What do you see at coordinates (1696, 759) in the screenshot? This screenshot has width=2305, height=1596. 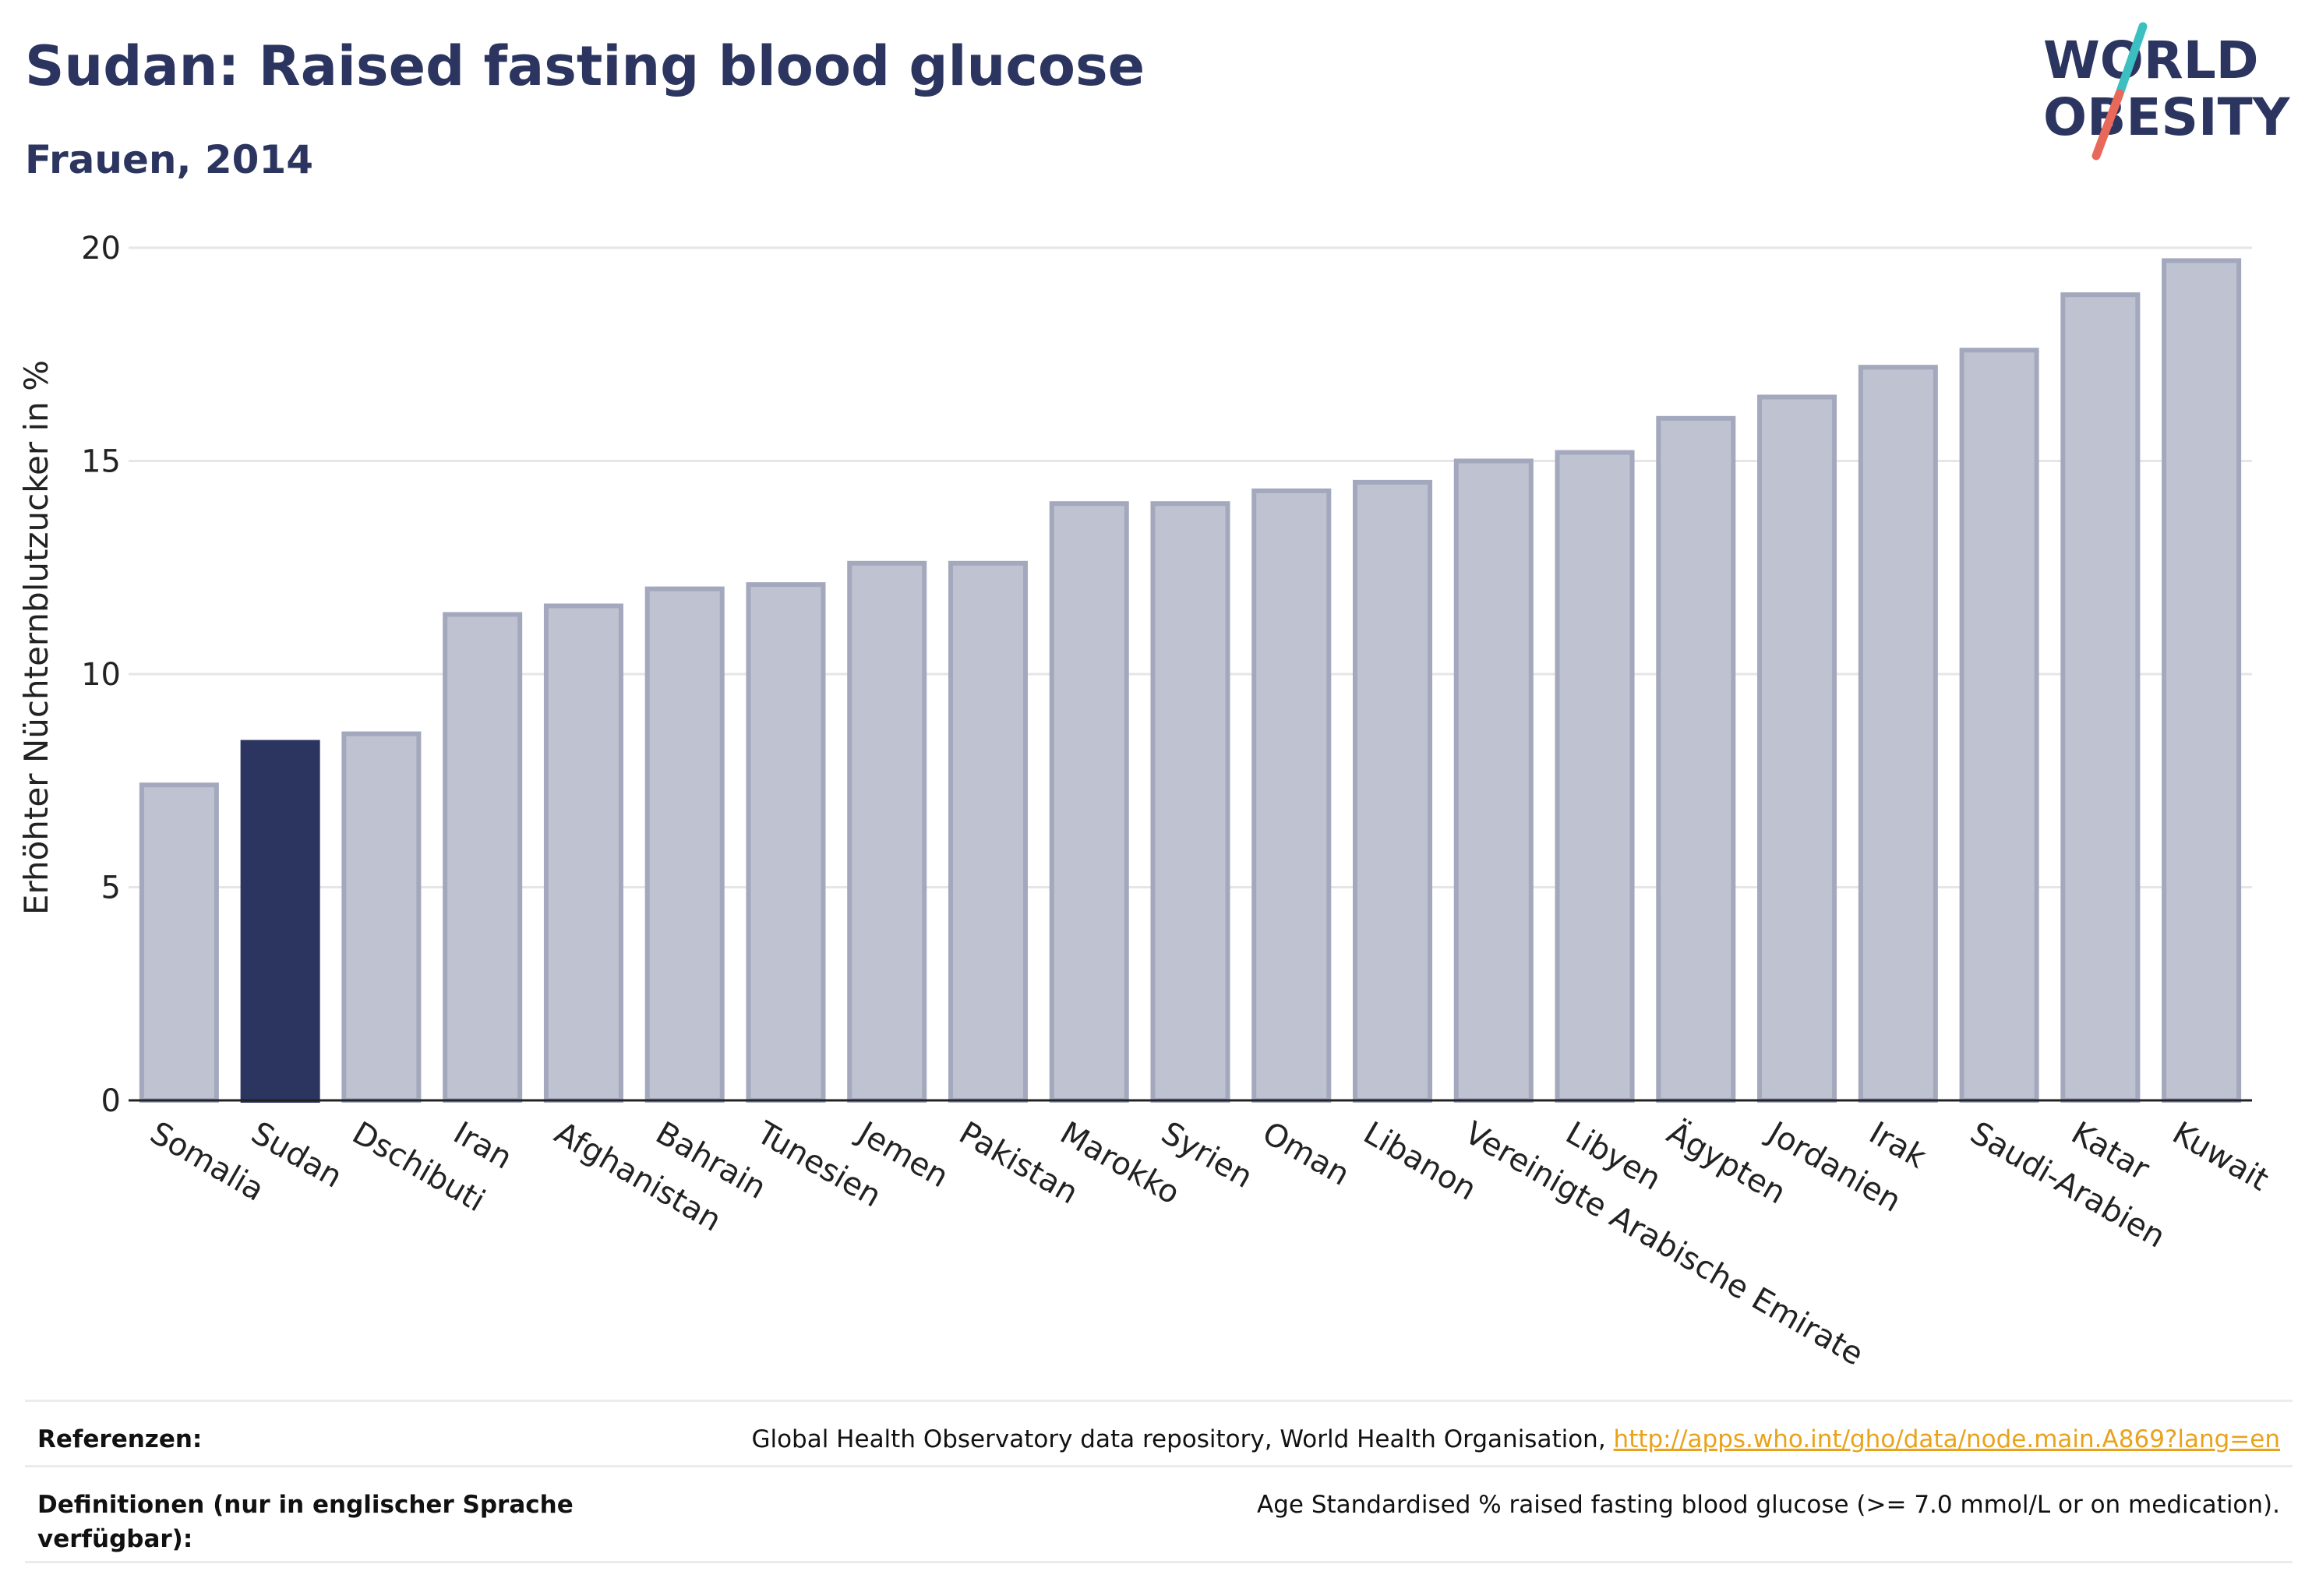 I see `bar-ägypten` at bounding box center [1696, 759].